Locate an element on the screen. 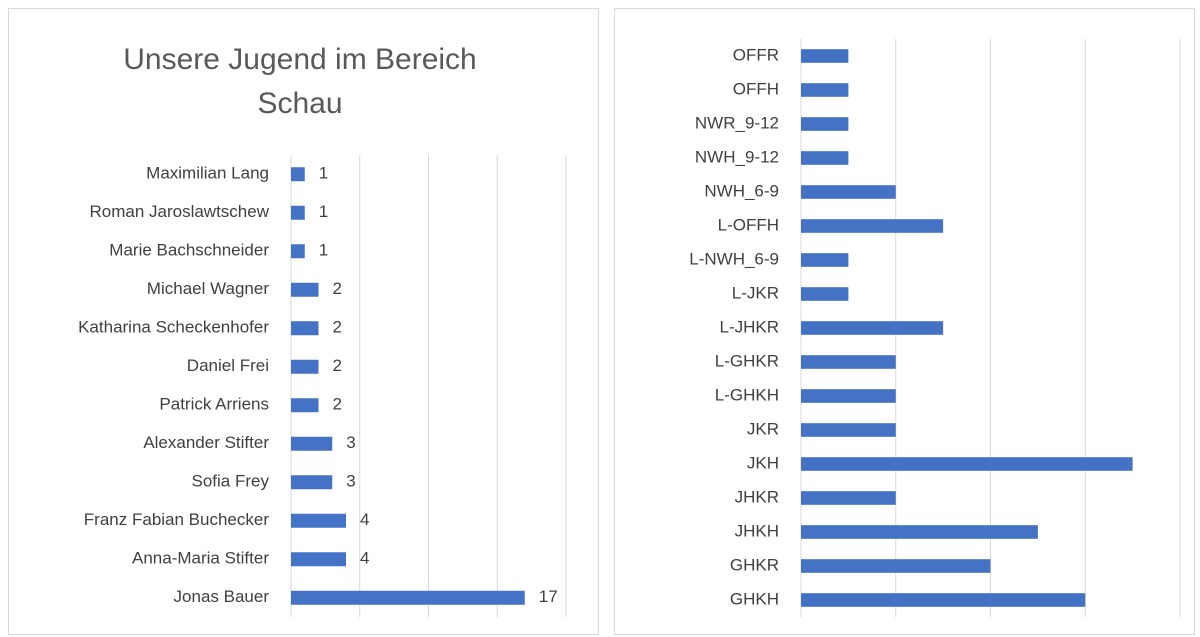  chart-title: Unsere Jugend im Bereich Schau is located at coordinates (300, 81).